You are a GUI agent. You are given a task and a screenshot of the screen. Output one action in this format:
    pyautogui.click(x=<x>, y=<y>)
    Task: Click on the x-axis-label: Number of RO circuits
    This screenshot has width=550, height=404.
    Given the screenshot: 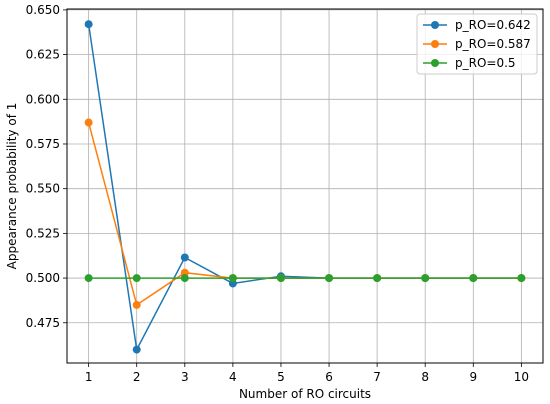 What is the action you would take?
    pyautogui.click(x=305, y=394)
    